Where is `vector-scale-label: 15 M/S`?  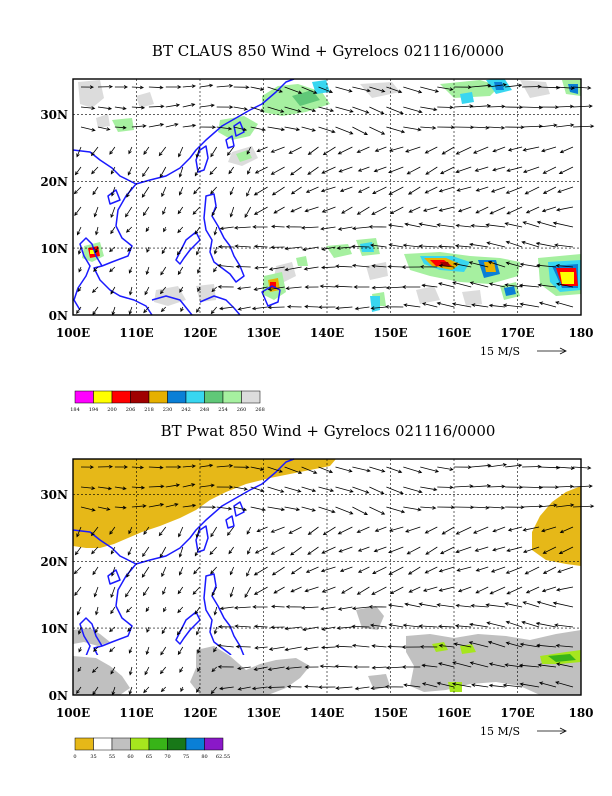 vector-scale-label: 15 M/S is located at coordinates (500, 731).